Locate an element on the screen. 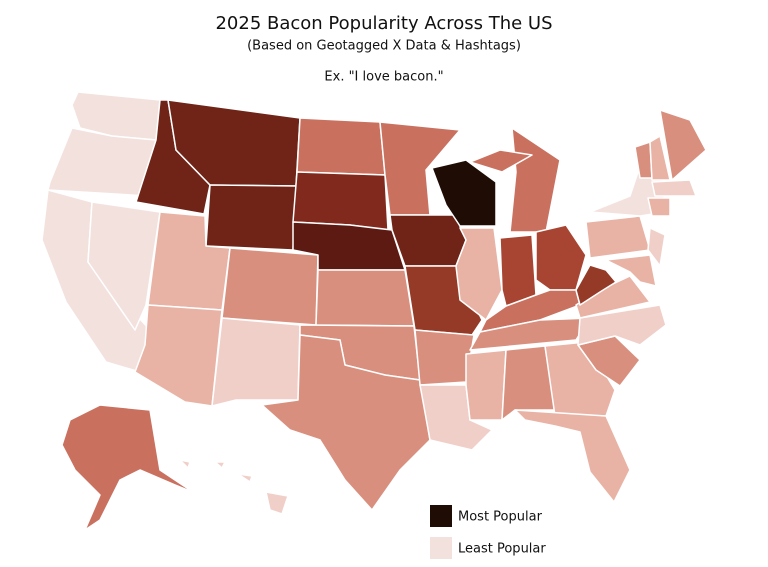 Image resolution: width=768 pixels, height=567 pixels. map-subtitle: (Based on Geotagged X Data & Hashtags) is located at coordinates (384, 46).